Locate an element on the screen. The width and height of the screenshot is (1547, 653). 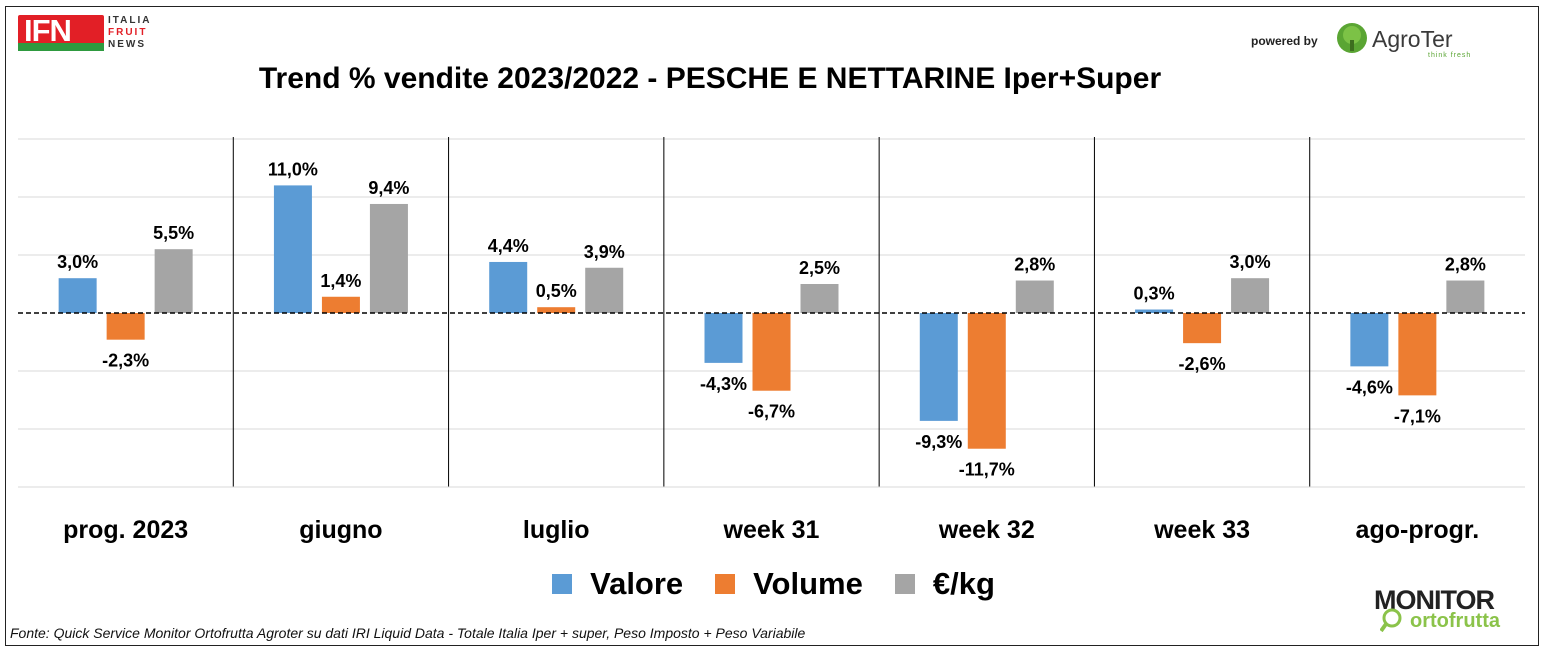
powered-by-text: powered by is located at coordinates (1284, 41).